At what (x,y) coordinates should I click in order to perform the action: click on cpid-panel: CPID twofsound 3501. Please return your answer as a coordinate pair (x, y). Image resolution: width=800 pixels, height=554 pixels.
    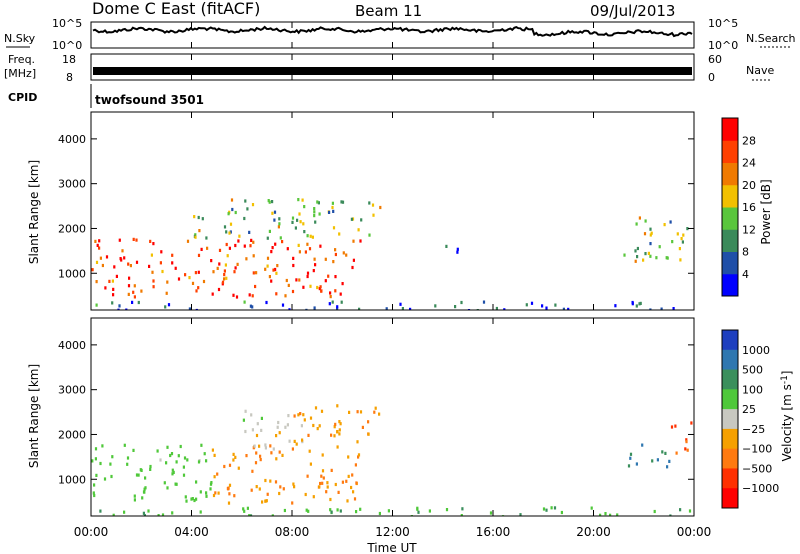
    Looking at the image, I should click on (106, 96).